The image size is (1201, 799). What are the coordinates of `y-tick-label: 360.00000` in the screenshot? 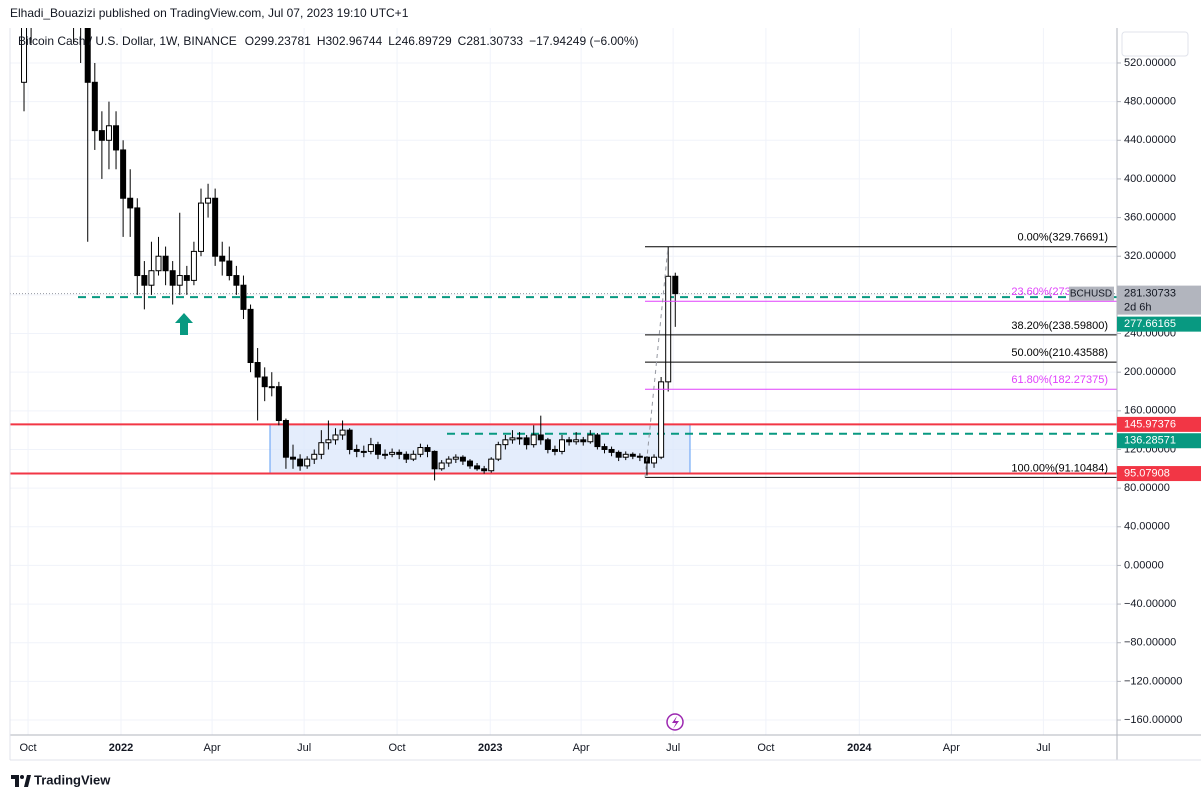 It's located at (1150, 217).